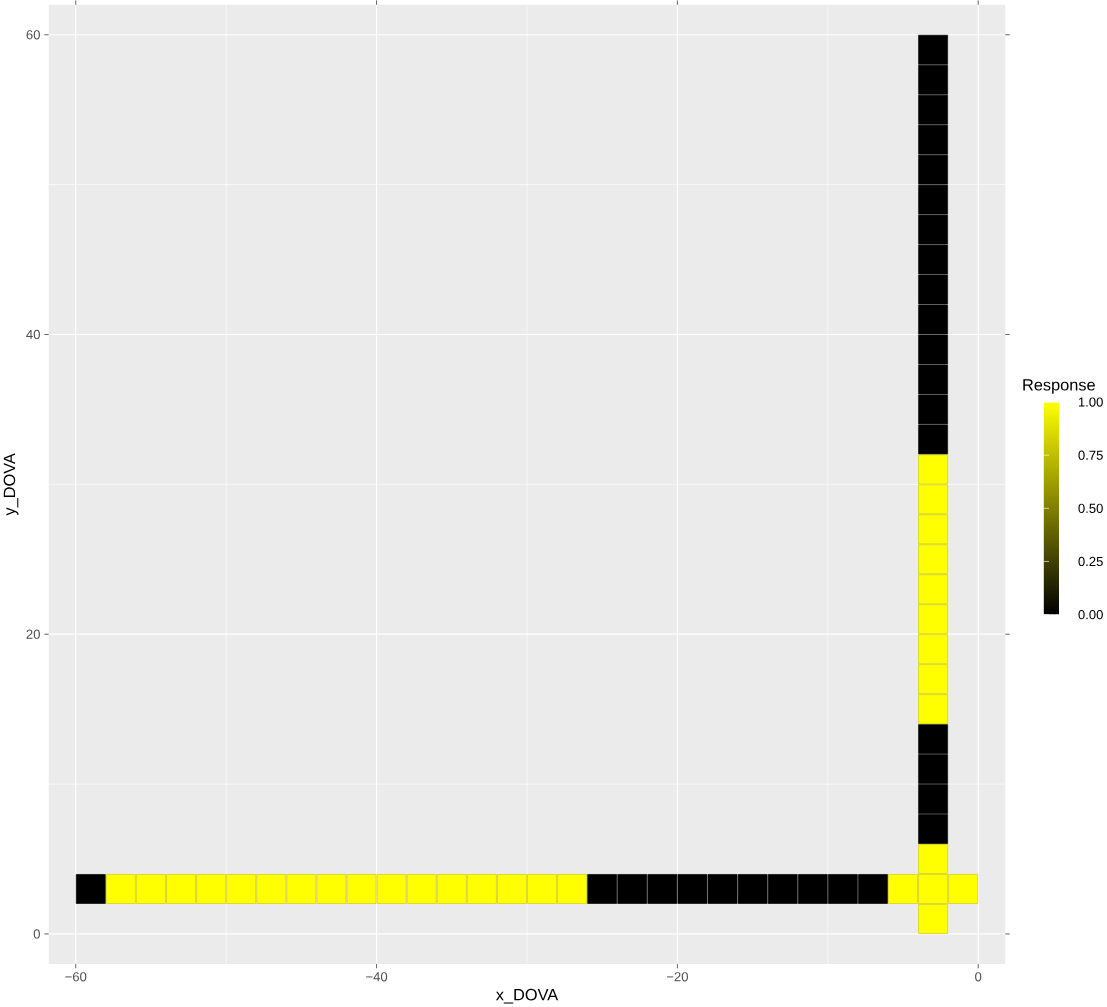 The height and width of the screenshot is (1007, 1107). Describe the element at coordinates (33, 35) in the screenshot. I see `y-tick-label: 60` at that location.